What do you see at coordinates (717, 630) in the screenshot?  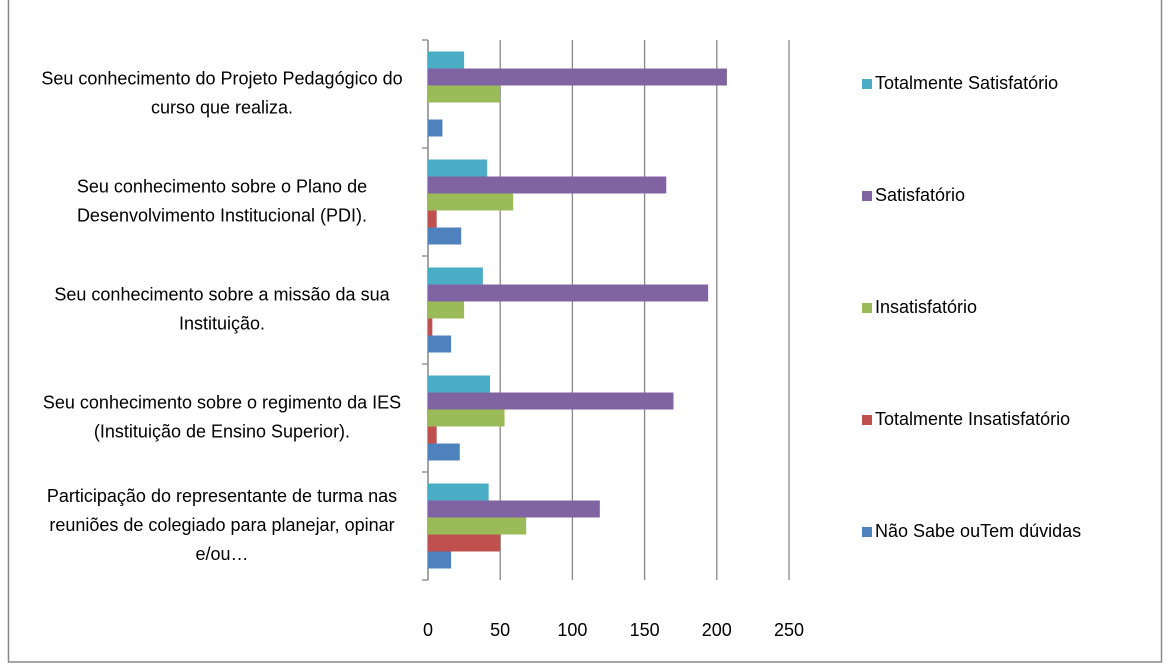 I see `x-tick-label: 200` at bounding box center [717, 630].